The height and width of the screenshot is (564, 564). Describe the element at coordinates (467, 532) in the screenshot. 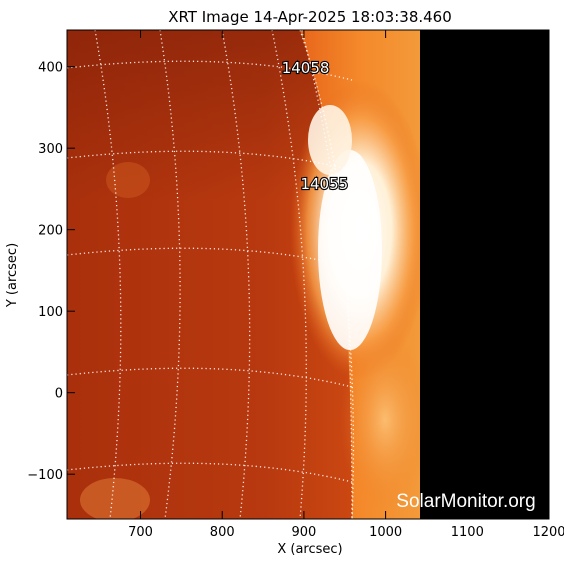

I see `x-tick-label: 1100` at that location.